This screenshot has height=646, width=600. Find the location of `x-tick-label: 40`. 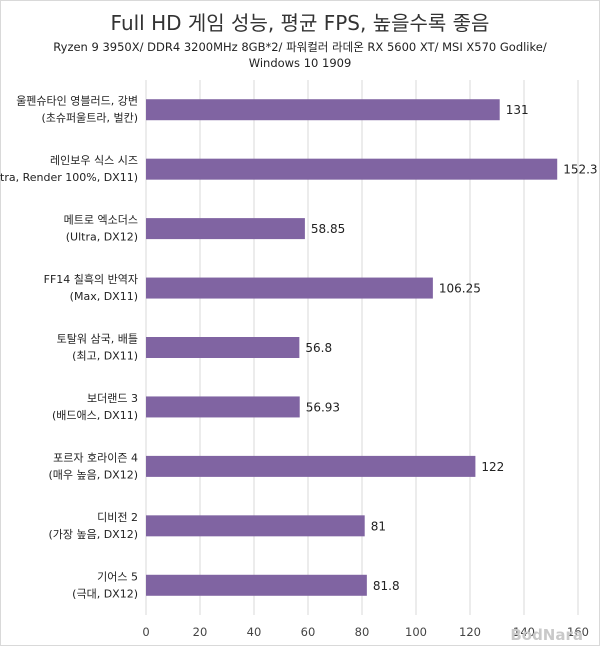

x-tick-label: 40 is located at coordinates (254, 632).